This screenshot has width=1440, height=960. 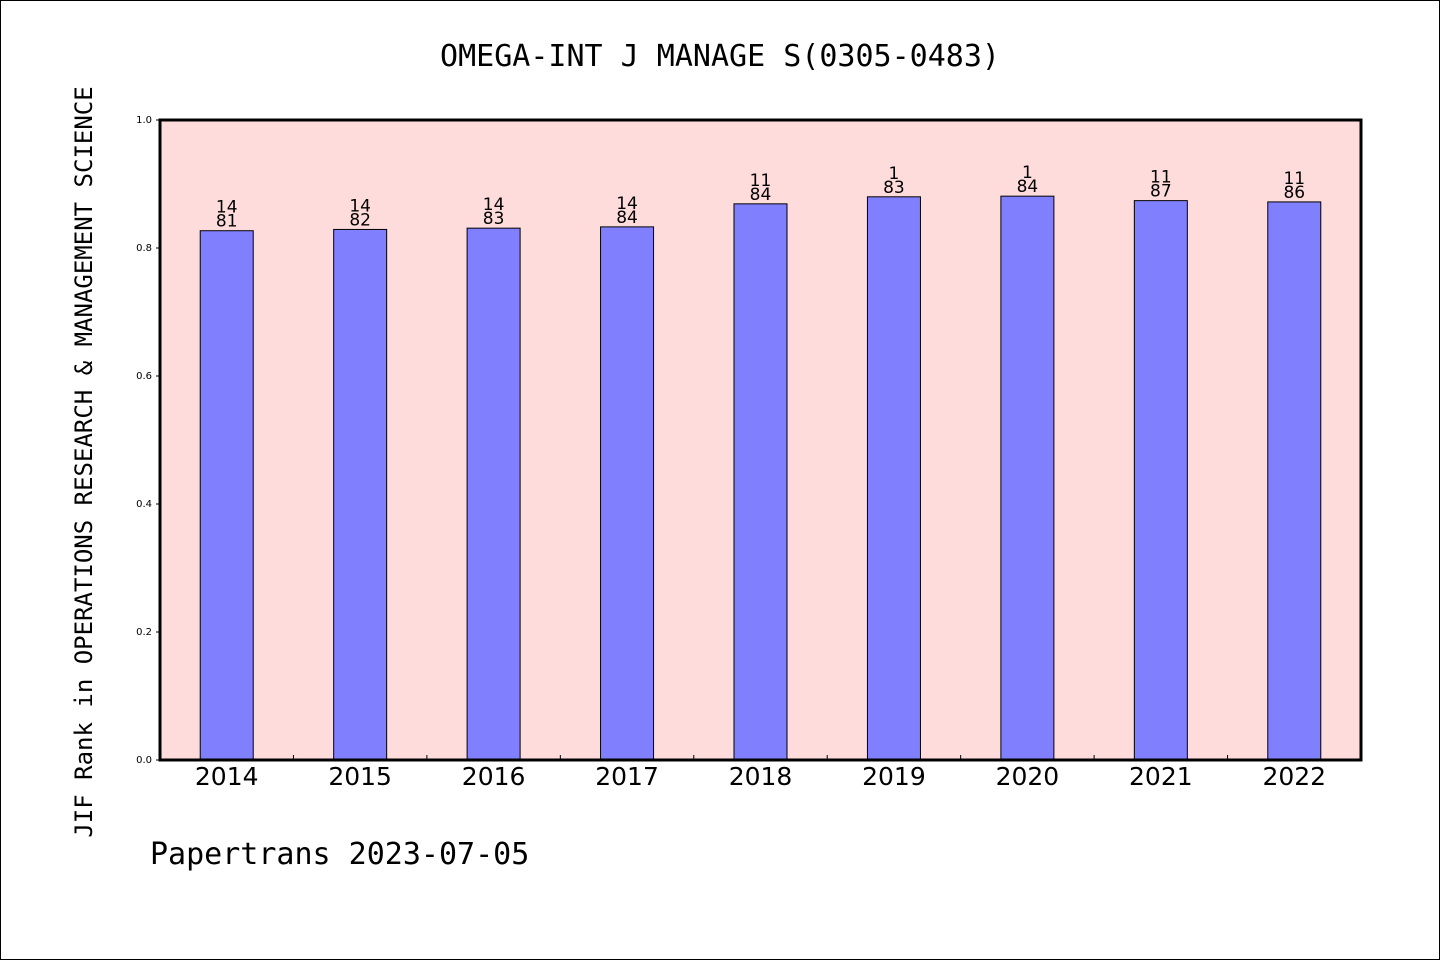 I want to click on x-tick-label: 2016, so click(x=494, y=776).